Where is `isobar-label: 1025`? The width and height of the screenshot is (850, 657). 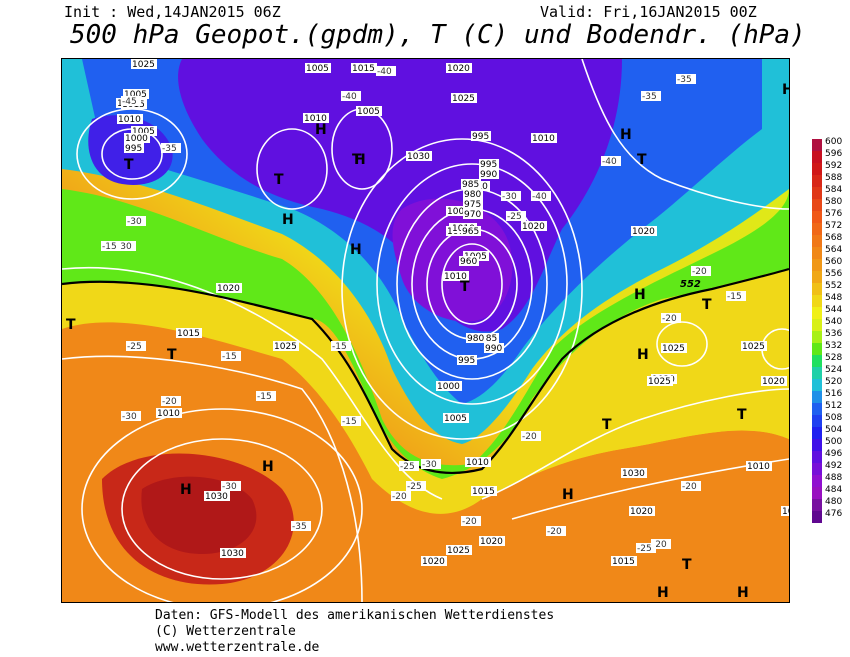
isobar-label: 1025 is located at coordinates (786, 512).